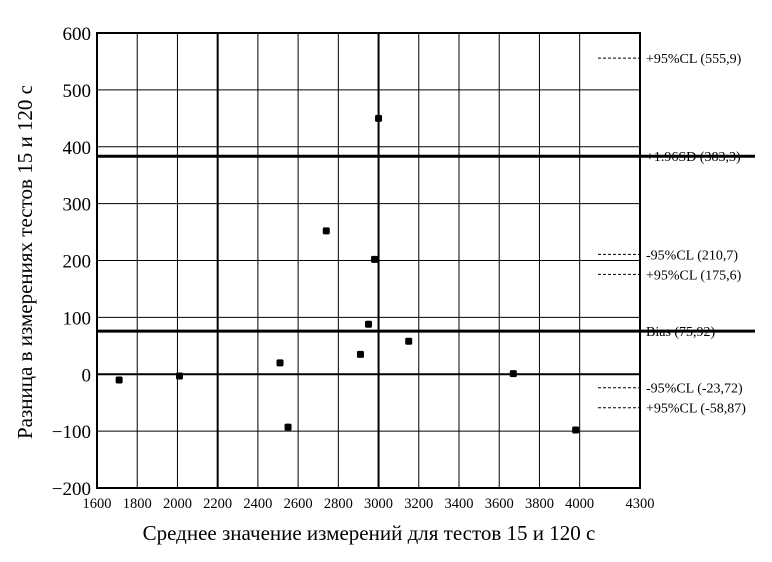  I want to click on x-tick-label: 2000, so click(177, 504).